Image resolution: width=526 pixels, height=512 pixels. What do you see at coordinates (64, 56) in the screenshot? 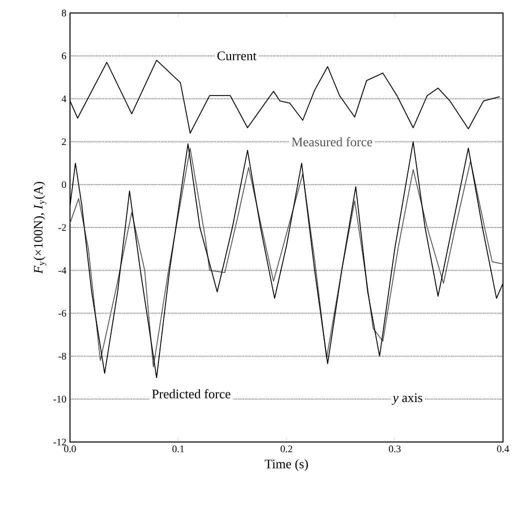
I see `y-tick-label: 6` at bounding box center [64, 56].